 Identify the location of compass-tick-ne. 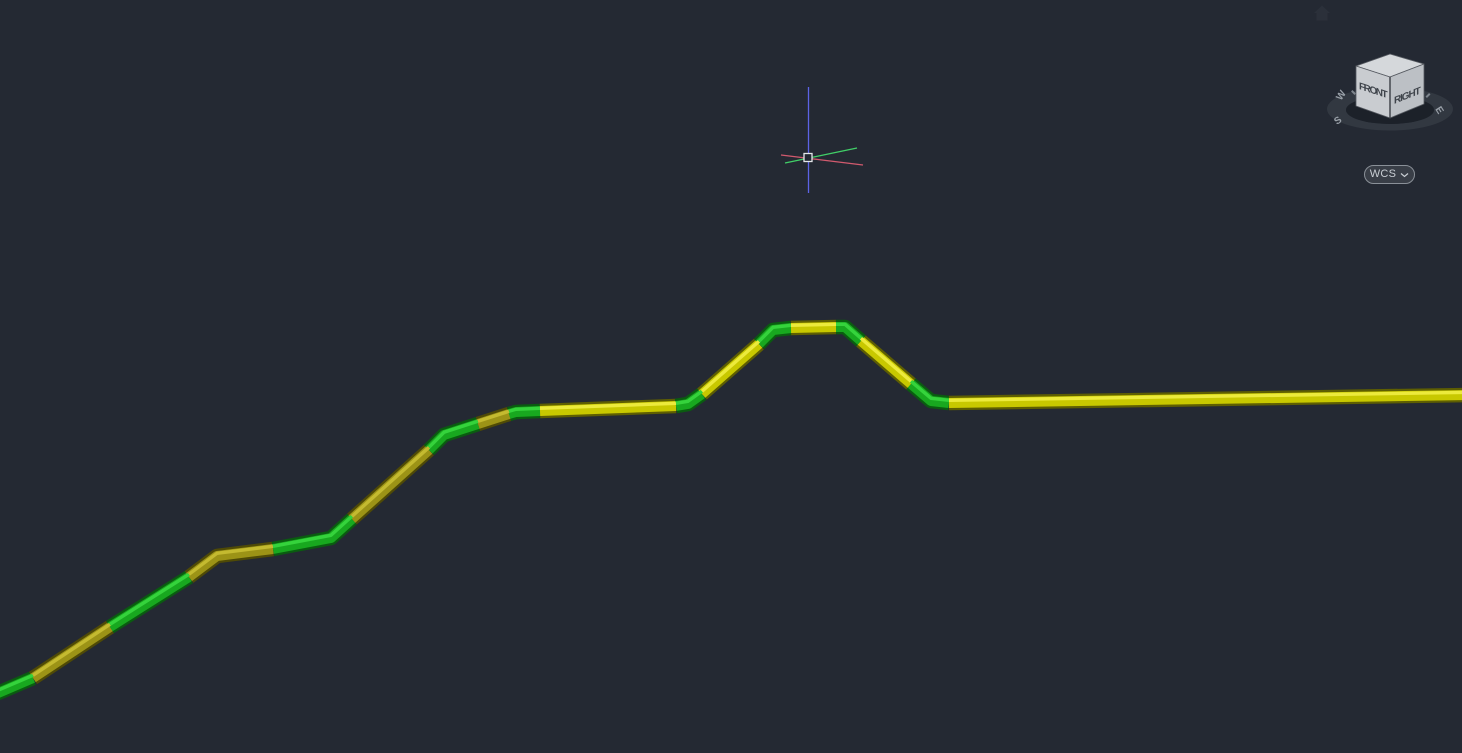
(1428, 95).